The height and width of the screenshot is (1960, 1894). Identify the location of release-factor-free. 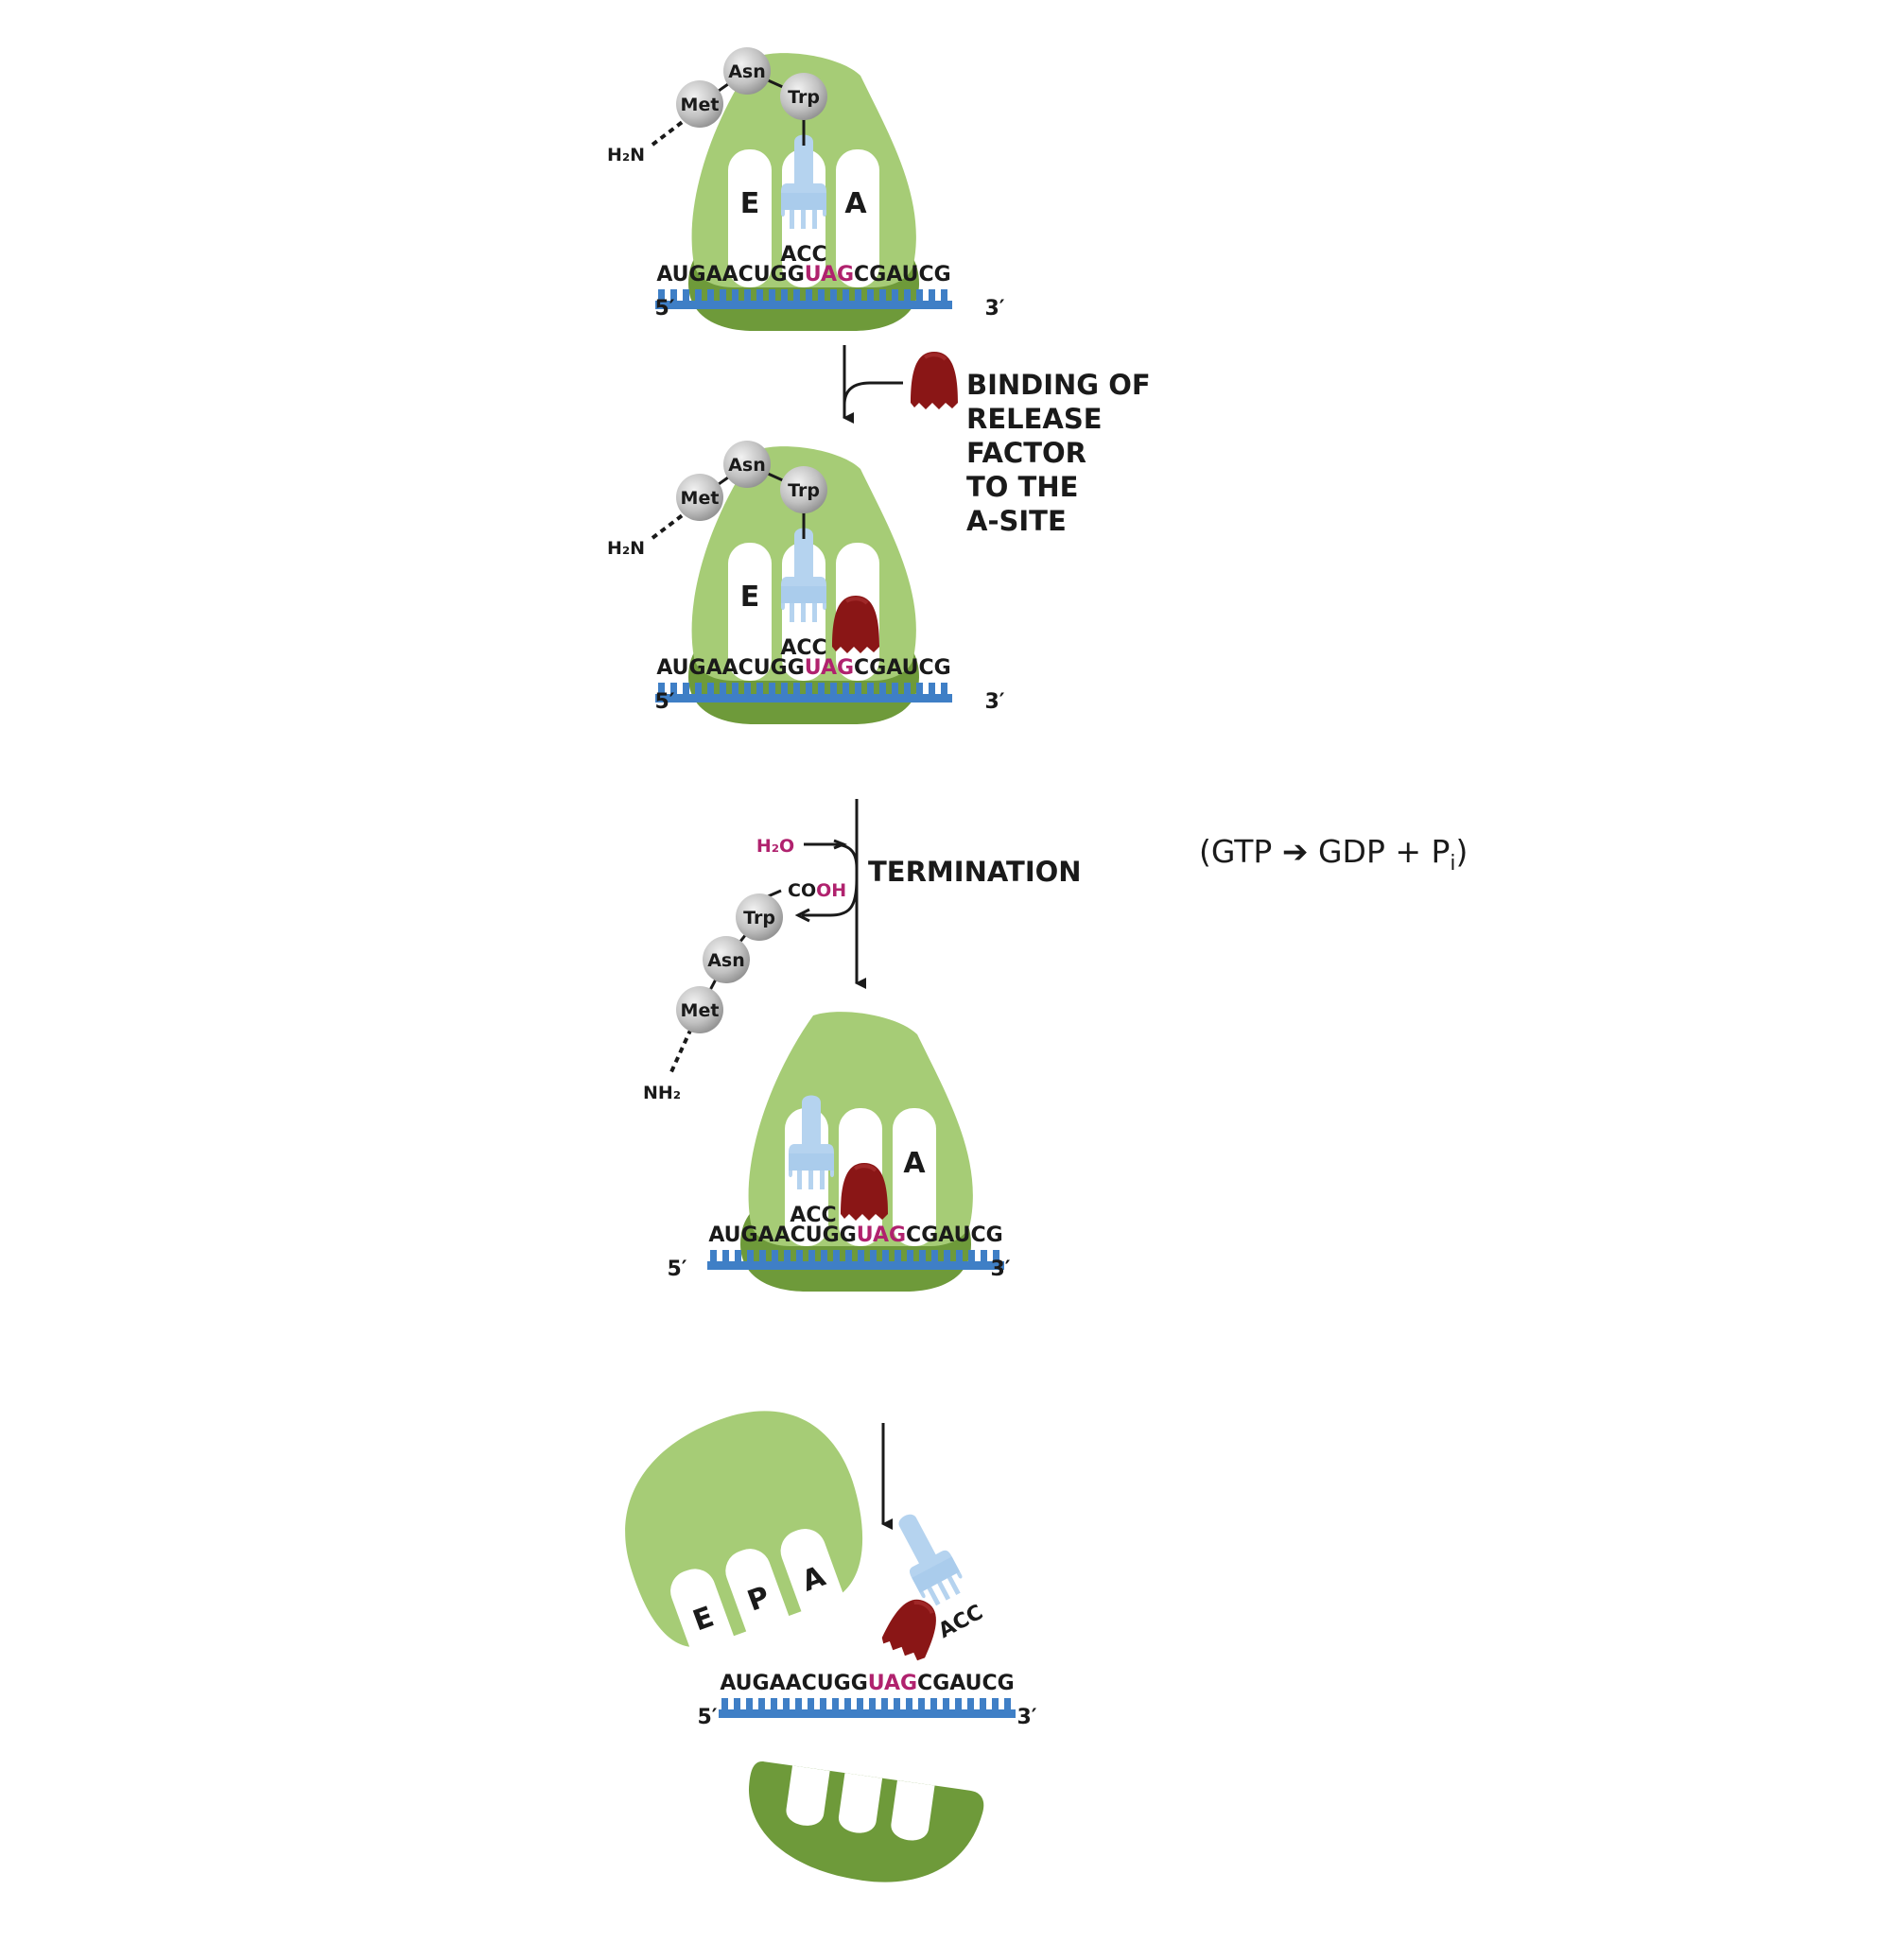
(934, 381).